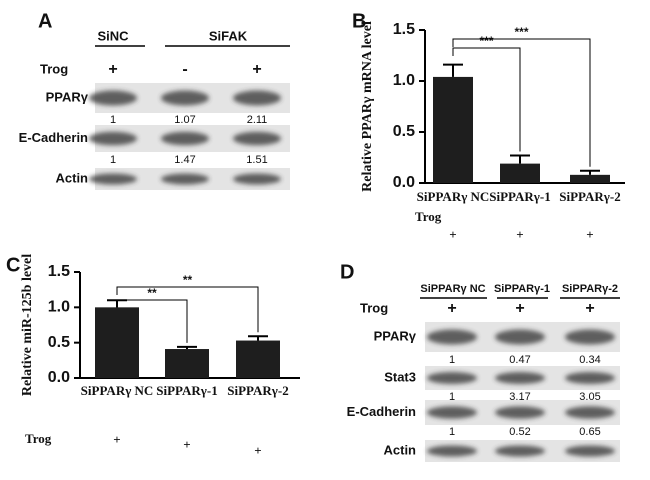 This screenshot has width=650, height=480. I want to click on quantification: 3.17, so click(519, 397).